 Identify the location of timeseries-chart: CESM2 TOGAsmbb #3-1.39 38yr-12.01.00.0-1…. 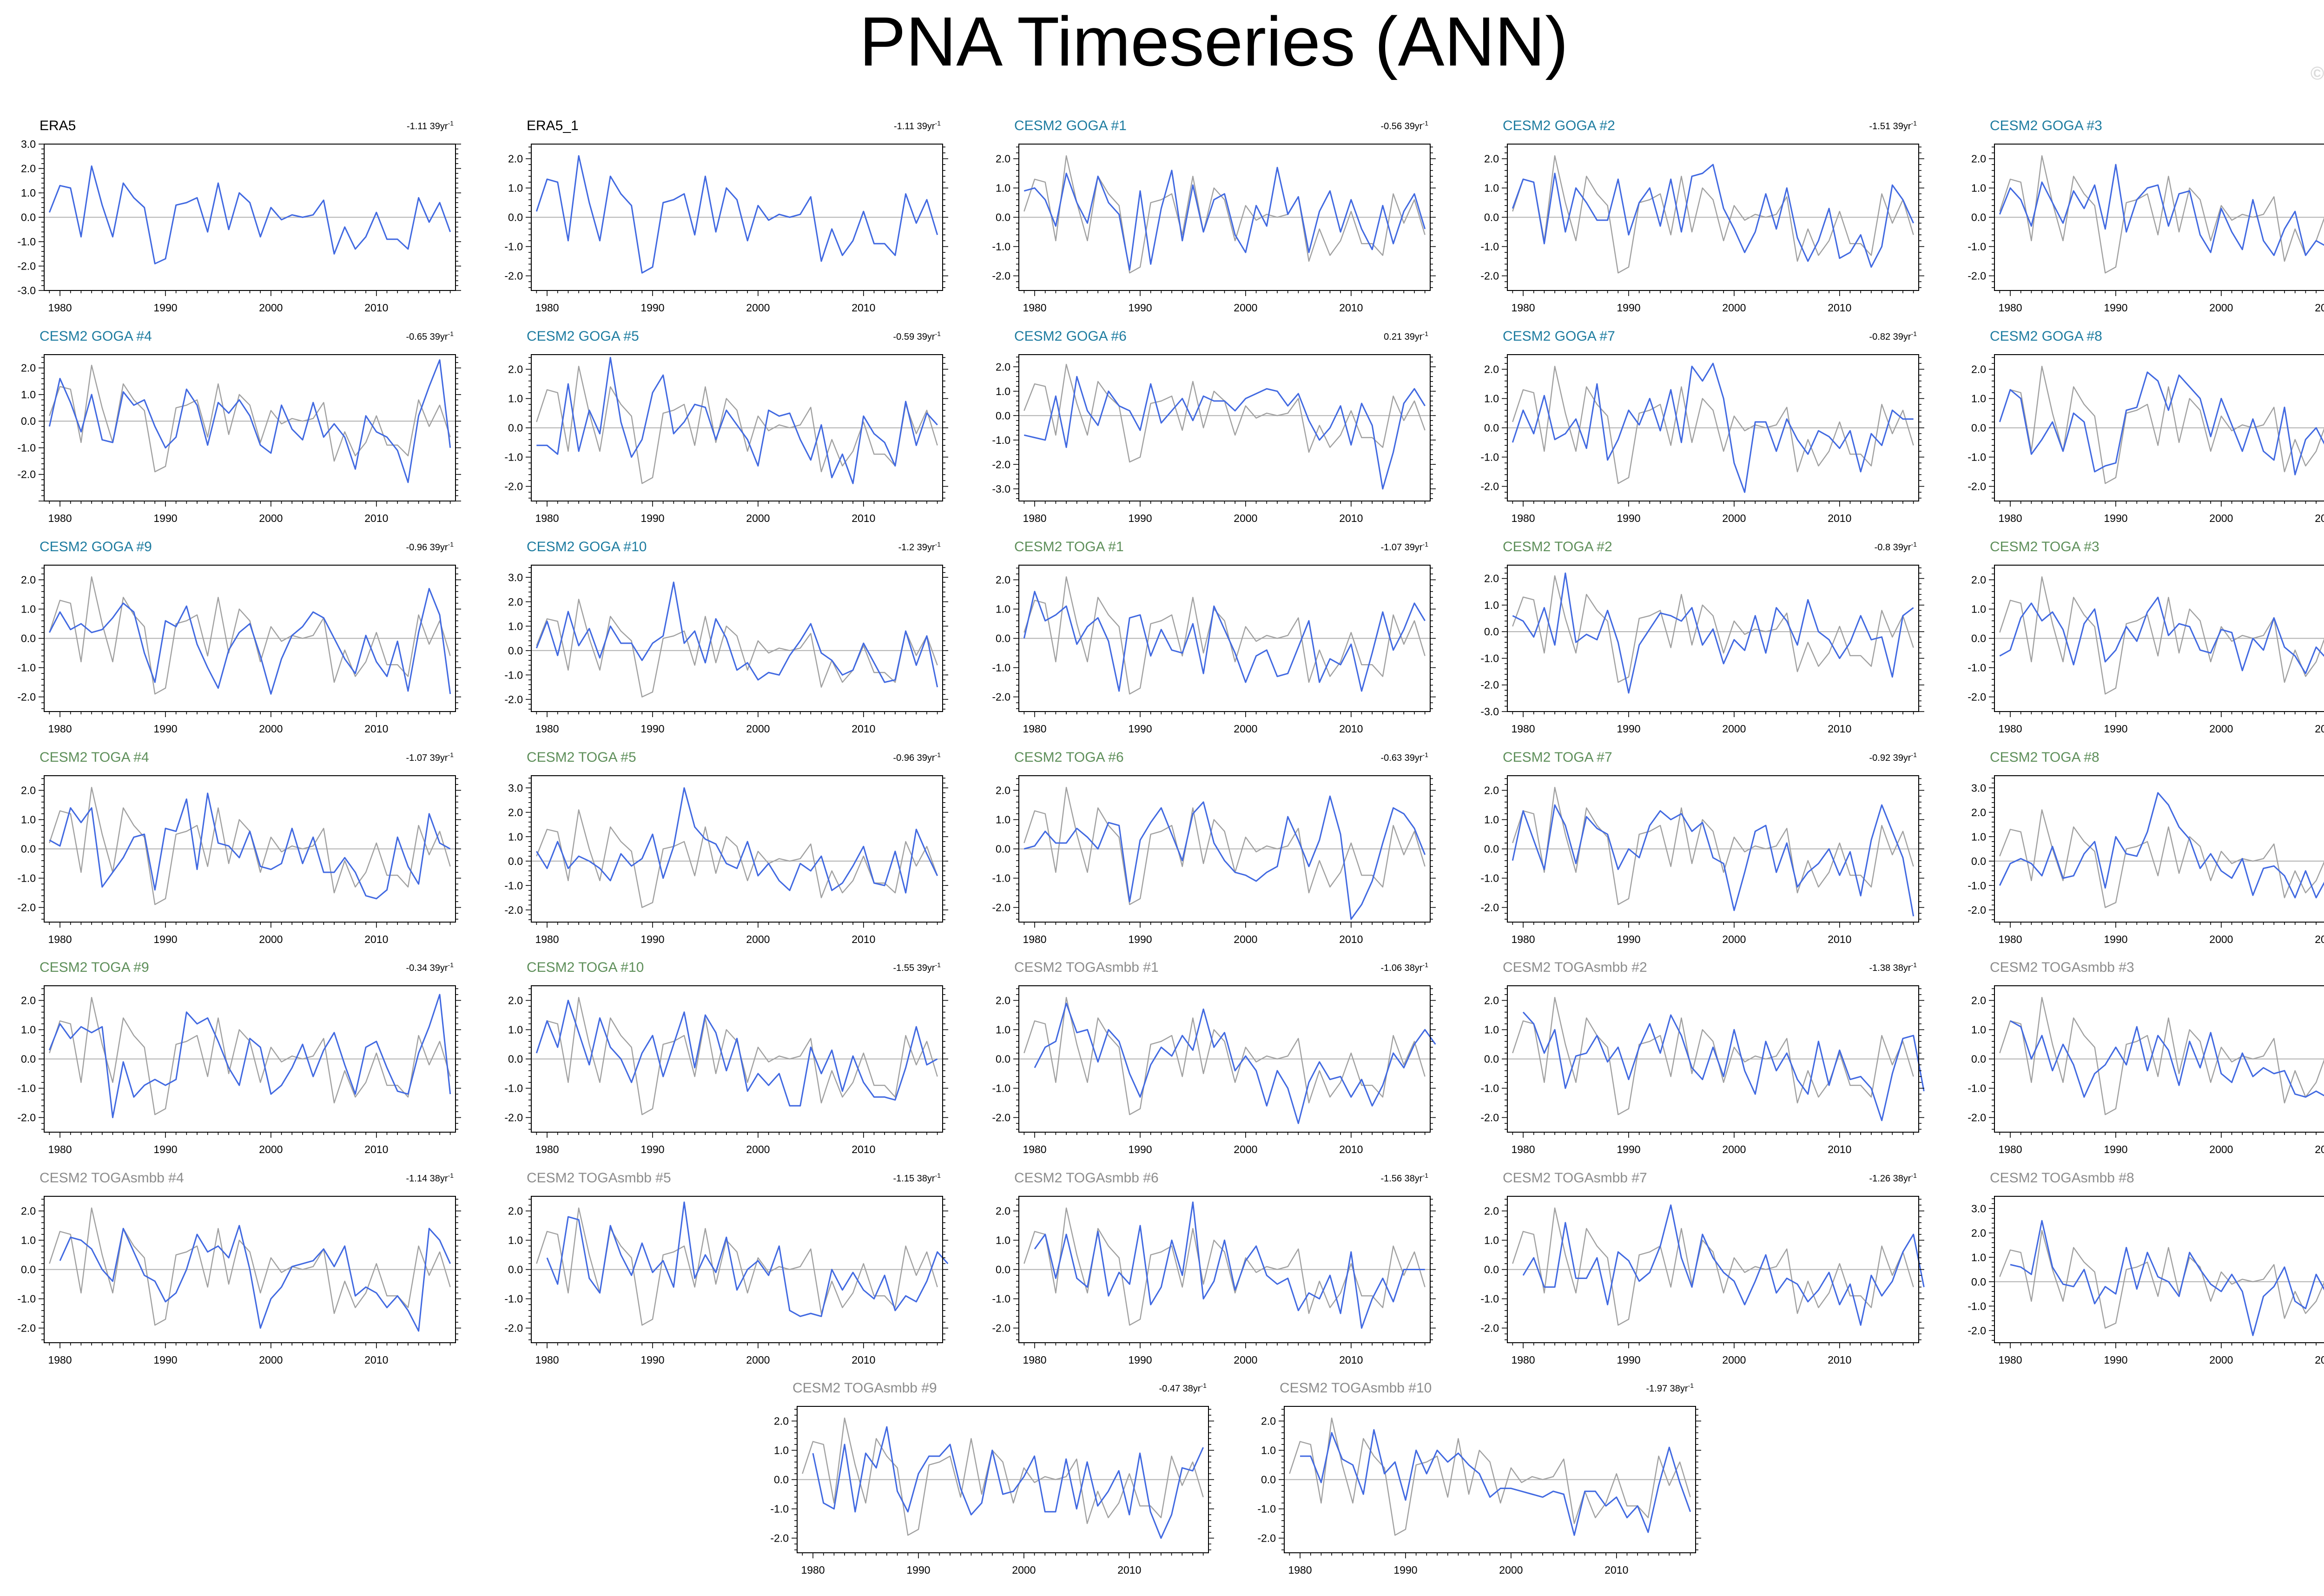
(2145, 1058).